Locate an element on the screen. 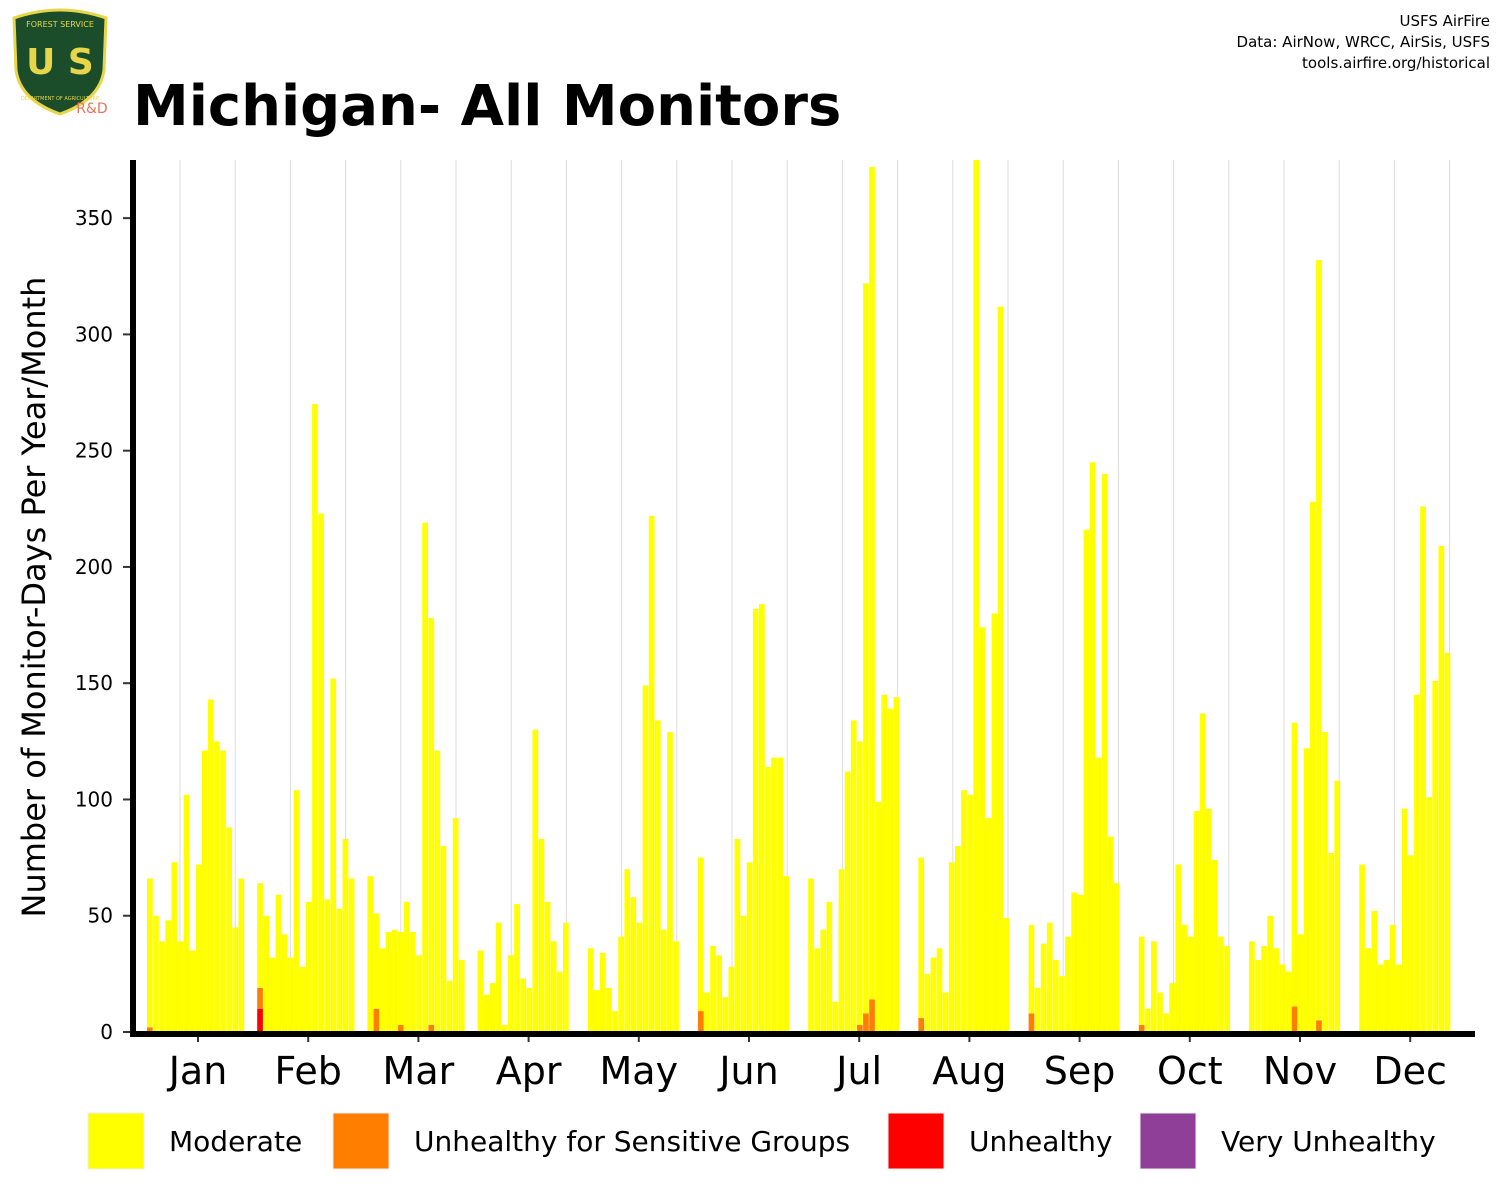 The image size is (1500, 1204). x-tick-label: Sep is located at coordinates (1080, 1071).